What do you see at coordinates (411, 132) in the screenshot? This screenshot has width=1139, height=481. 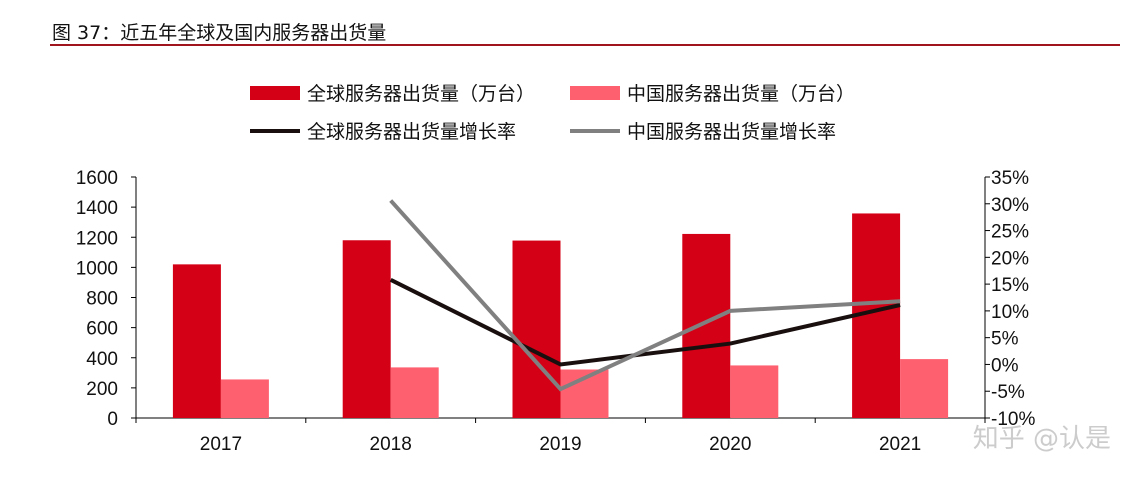 I see `legend-label: 全球服务器出货量增长率` at bounding box center [411, 132].